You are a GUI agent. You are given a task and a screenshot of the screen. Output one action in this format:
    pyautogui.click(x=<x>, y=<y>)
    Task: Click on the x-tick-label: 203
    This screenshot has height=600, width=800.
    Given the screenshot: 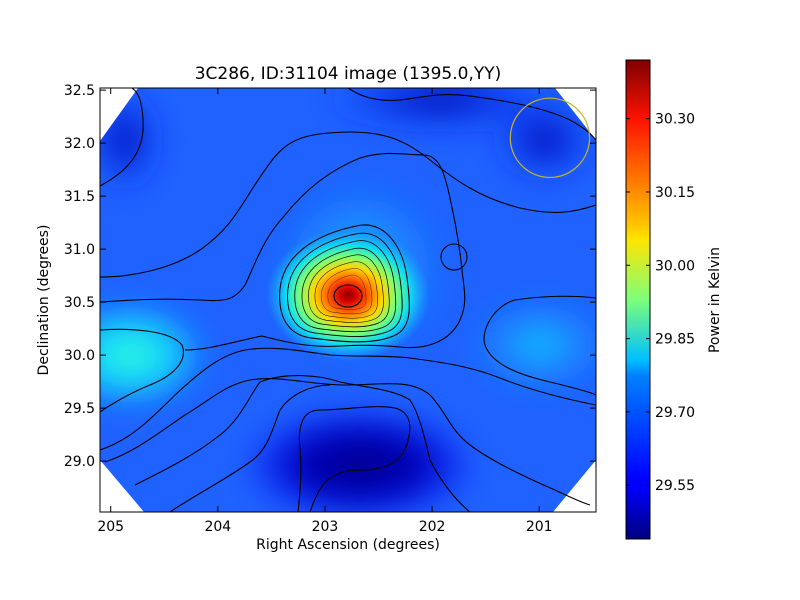 What is the action you would take?
    pyautogui.click(x=325, y=527)
    